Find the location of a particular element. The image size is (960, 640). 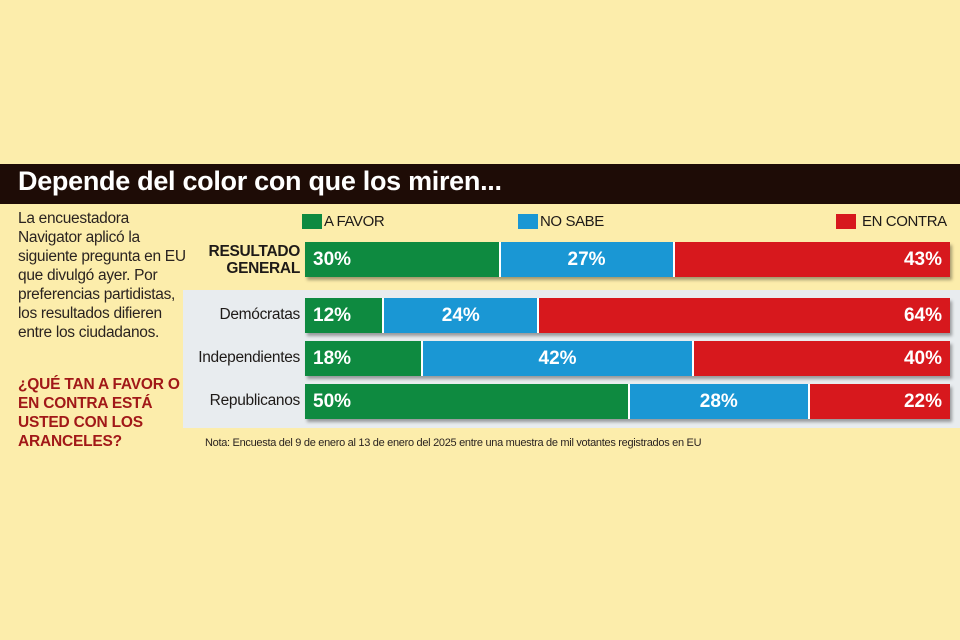

bar-segment-no-sabe: 24% is located at coordinates (460, 315).